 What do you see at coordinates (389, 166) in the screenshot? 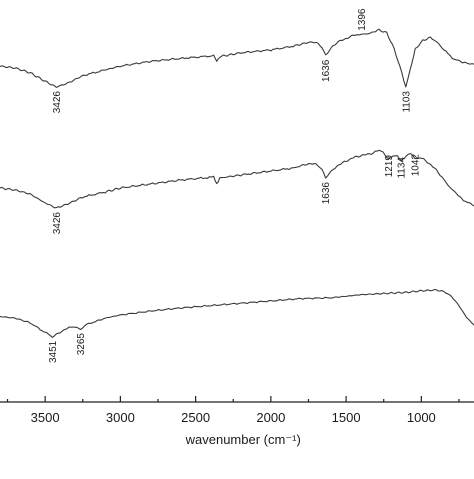
I see `peak-label-1219: 1219` at bounding box center [389, 166].